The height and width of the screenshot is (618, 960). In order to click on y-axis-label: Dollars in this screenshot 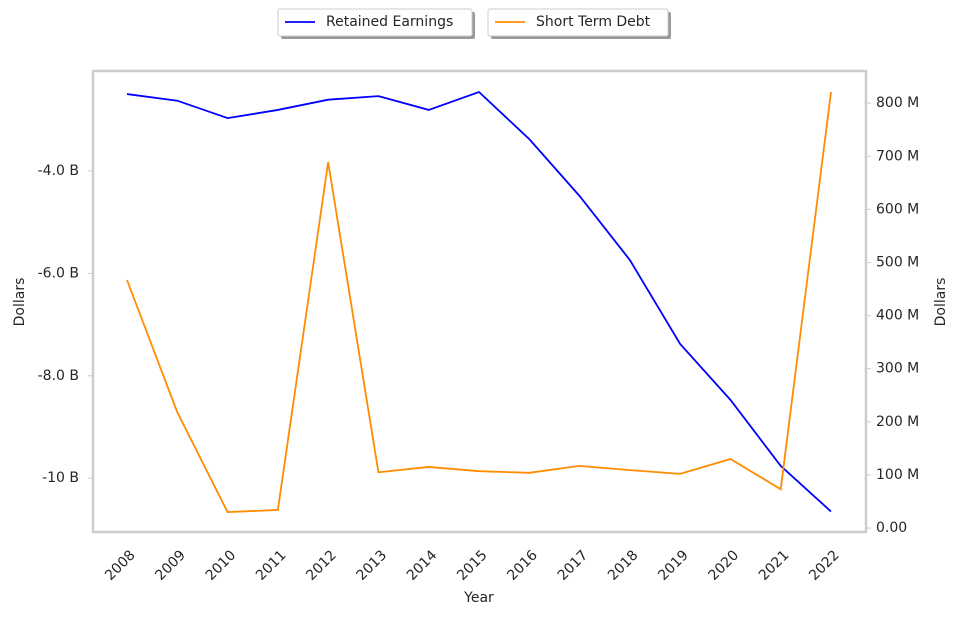, I will do `click(20, 302)`.